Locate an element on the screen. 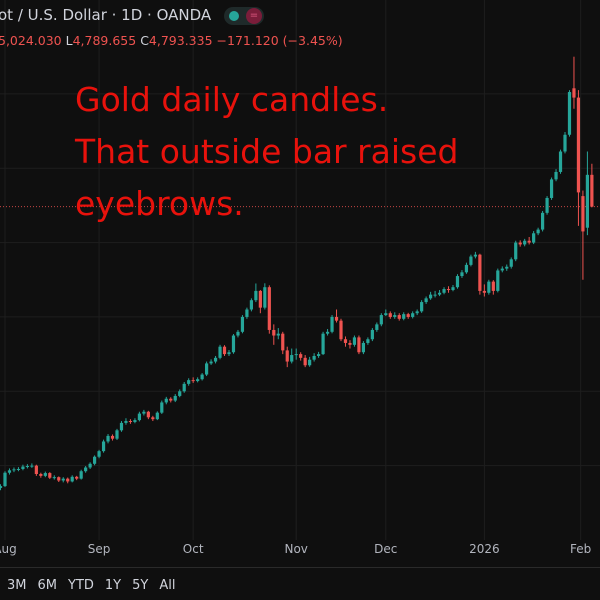 The image size is (600, 600). low-label: L is located at coordinates (69, 40).